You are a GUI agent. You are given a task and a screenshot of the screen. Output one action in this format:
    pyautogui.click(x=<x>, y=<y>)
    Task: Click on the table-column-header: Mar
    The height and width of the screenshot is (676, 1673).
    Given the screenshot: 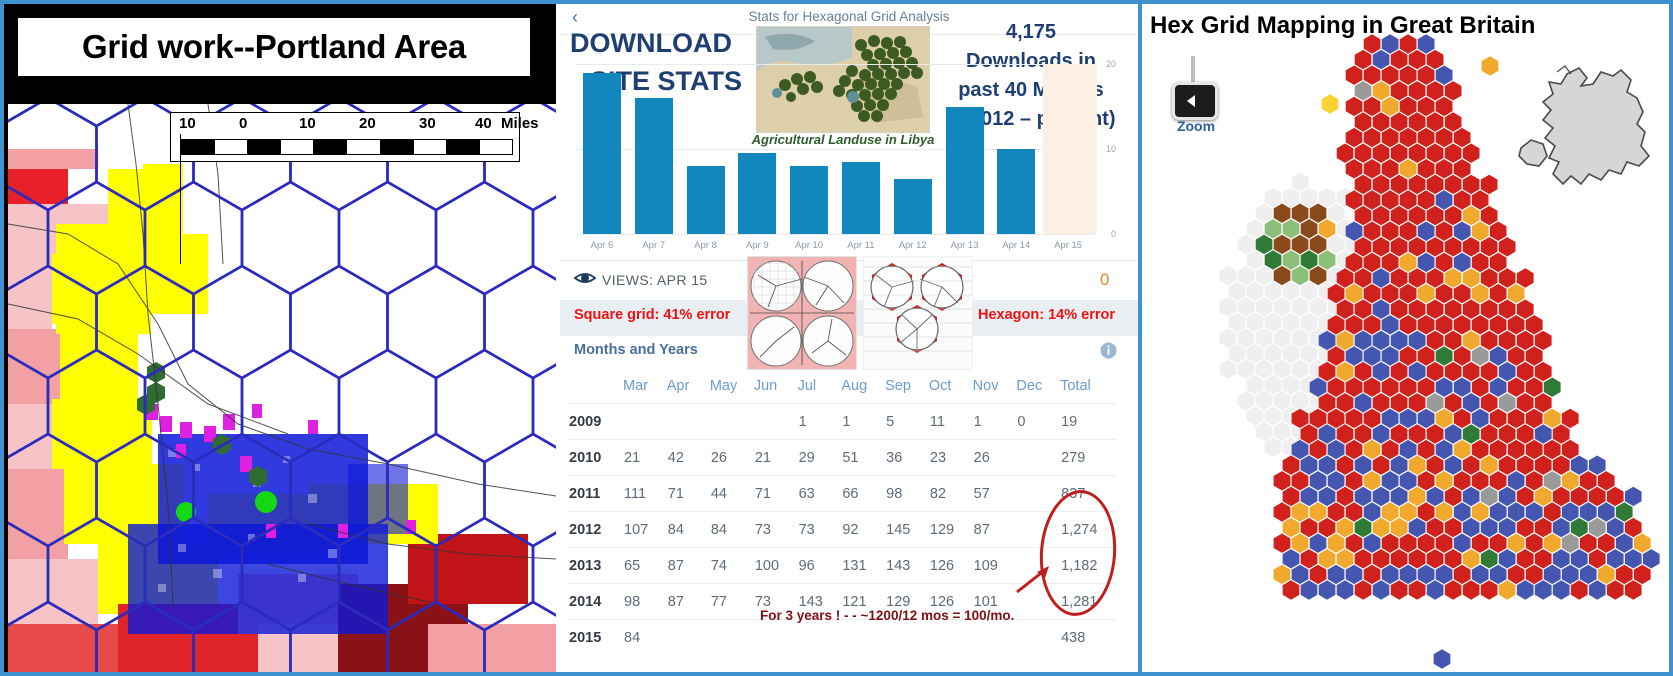 What is the action you would take?
    pyautogui.click(x=635, y=386)
    